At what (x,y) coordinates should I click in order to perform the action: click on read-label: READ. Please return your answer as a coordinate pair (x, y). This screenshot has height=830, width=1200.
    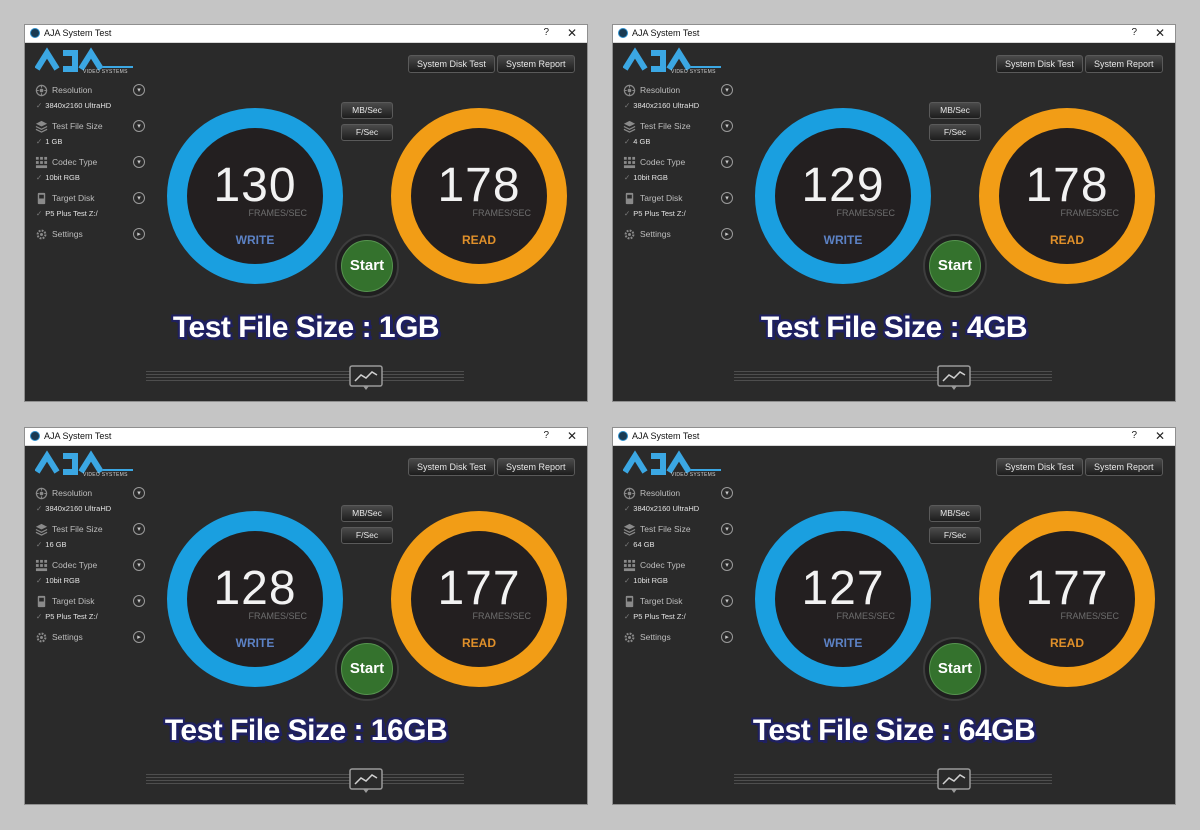
    Looking at the image, I should click on (1066, 643).